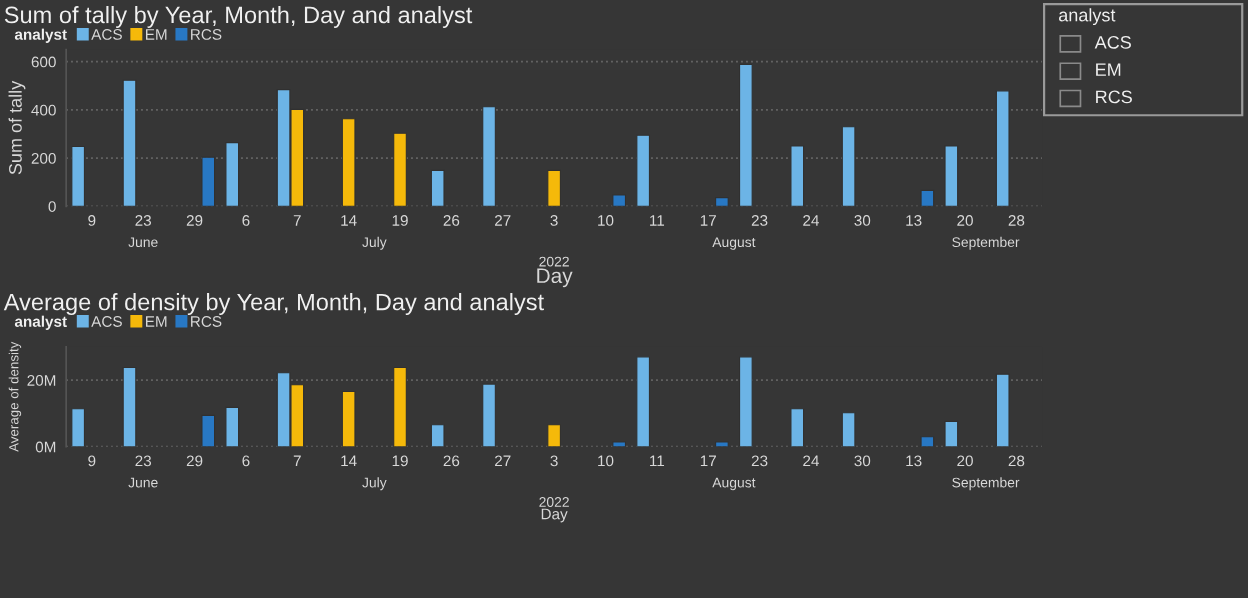  What do you see at coordinates (555, 278) in the screenshot?
I see `x-axis-title: Day` at bounding box center [555, 278].